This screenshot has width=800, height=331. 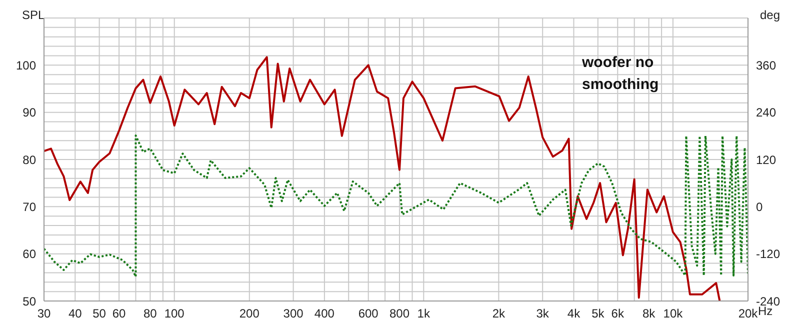 I want to click on y-tick-label: 100, so click(x=26, y=65).